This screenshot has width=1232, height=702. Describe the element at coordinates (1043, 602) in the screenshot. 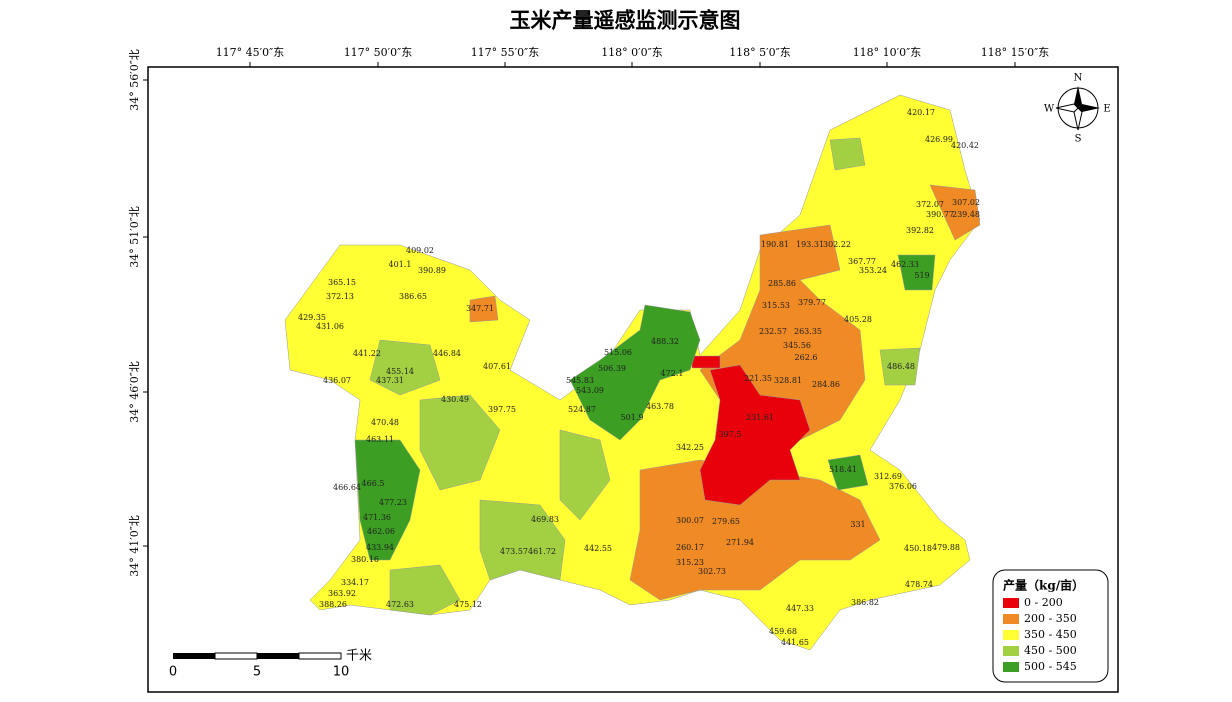

I see `legend-label: 0 - 200` at that location.